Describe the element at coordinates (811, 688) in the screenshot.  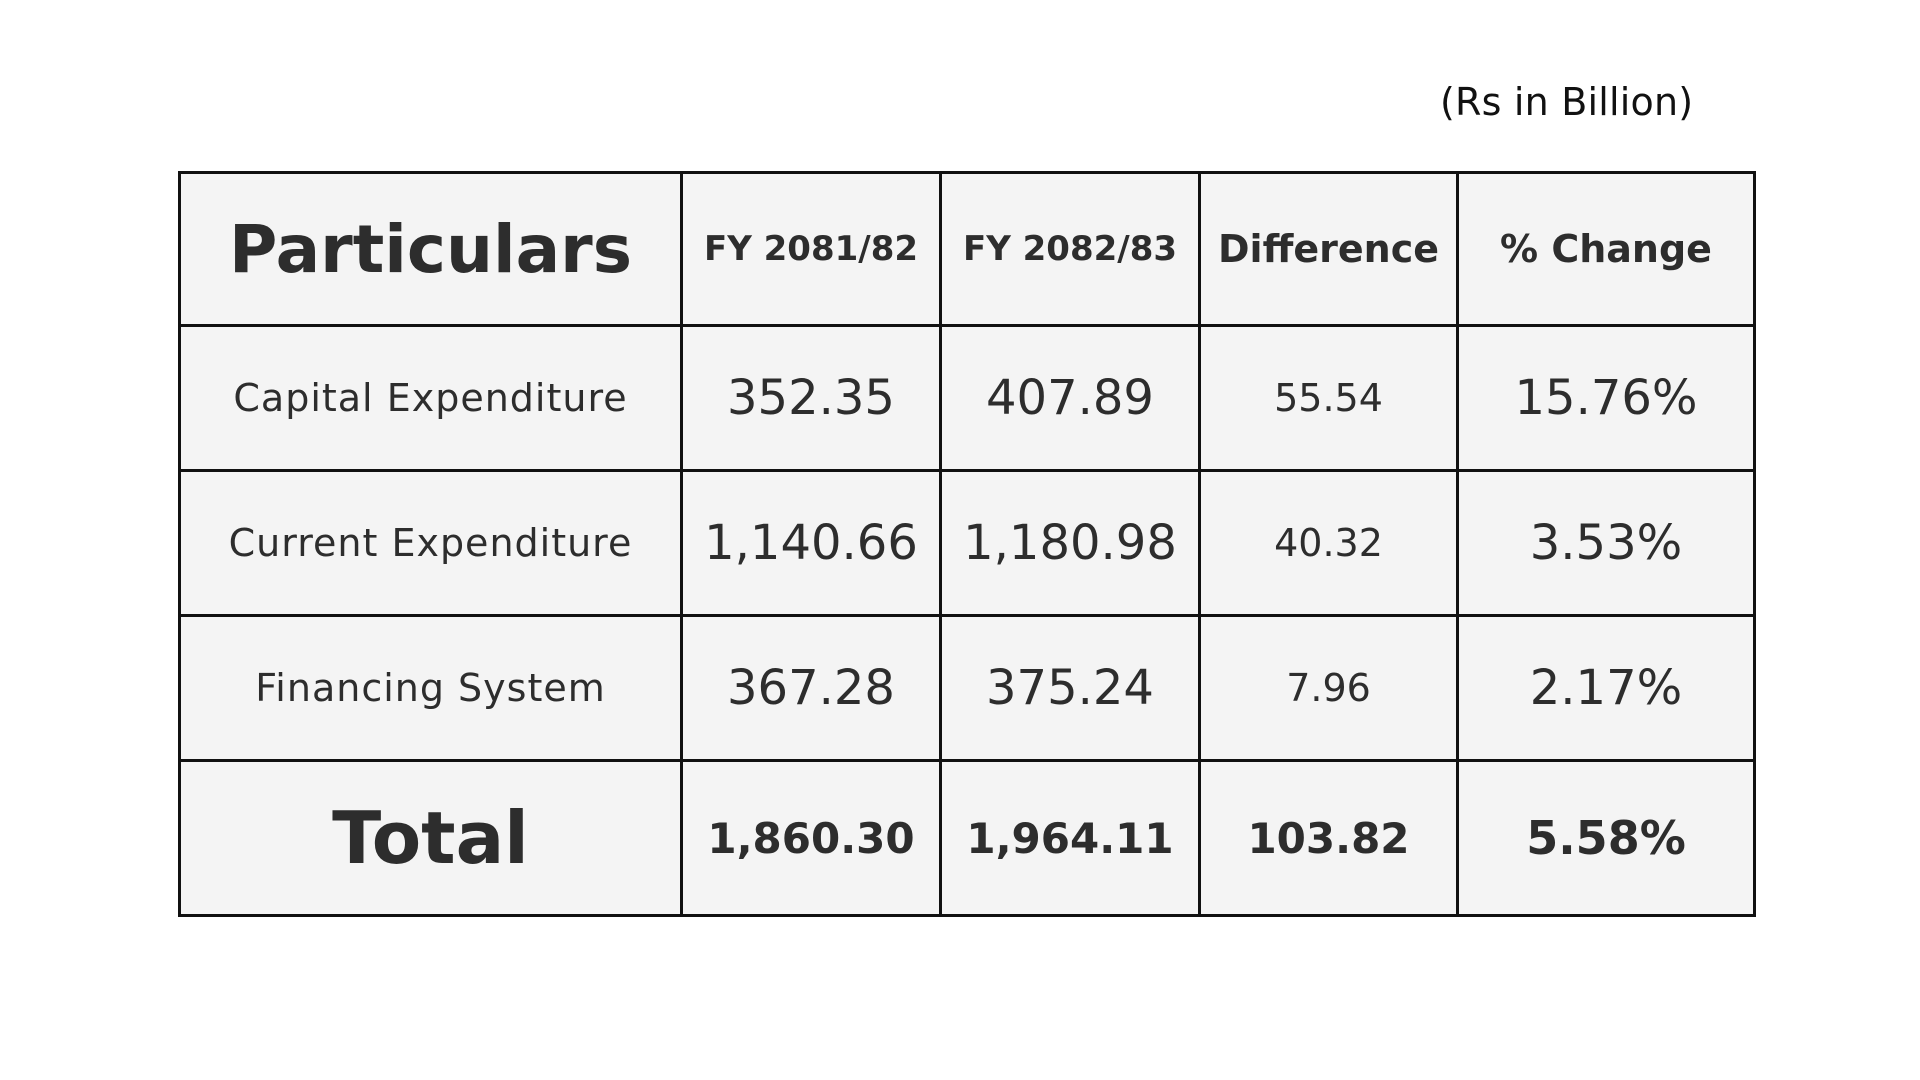
I see `cell-fy-2081-82: 367.28` at that location.